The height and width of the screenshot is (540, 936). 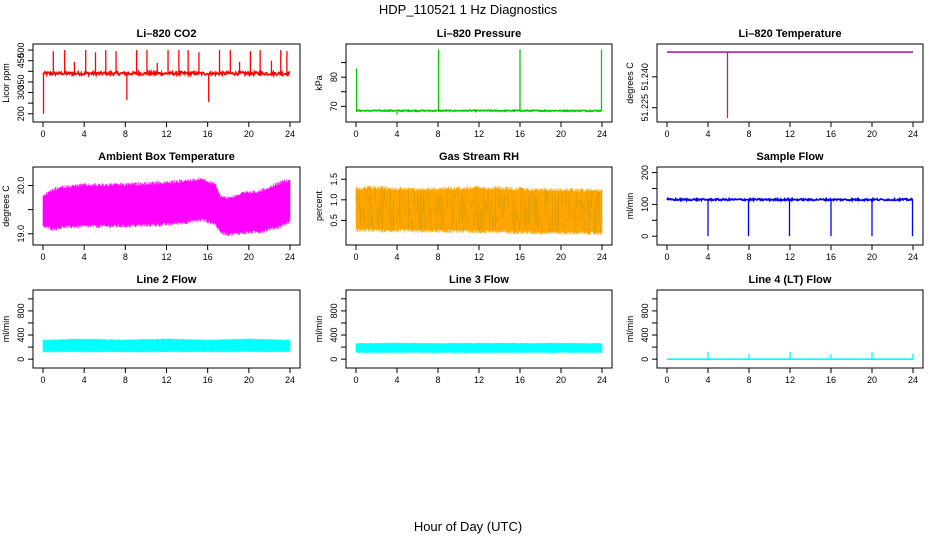 What do you see at coordinates (334, 179) in the screenshot?
I see `y-tick-label: 1.5` at bounding box center [334, 179].